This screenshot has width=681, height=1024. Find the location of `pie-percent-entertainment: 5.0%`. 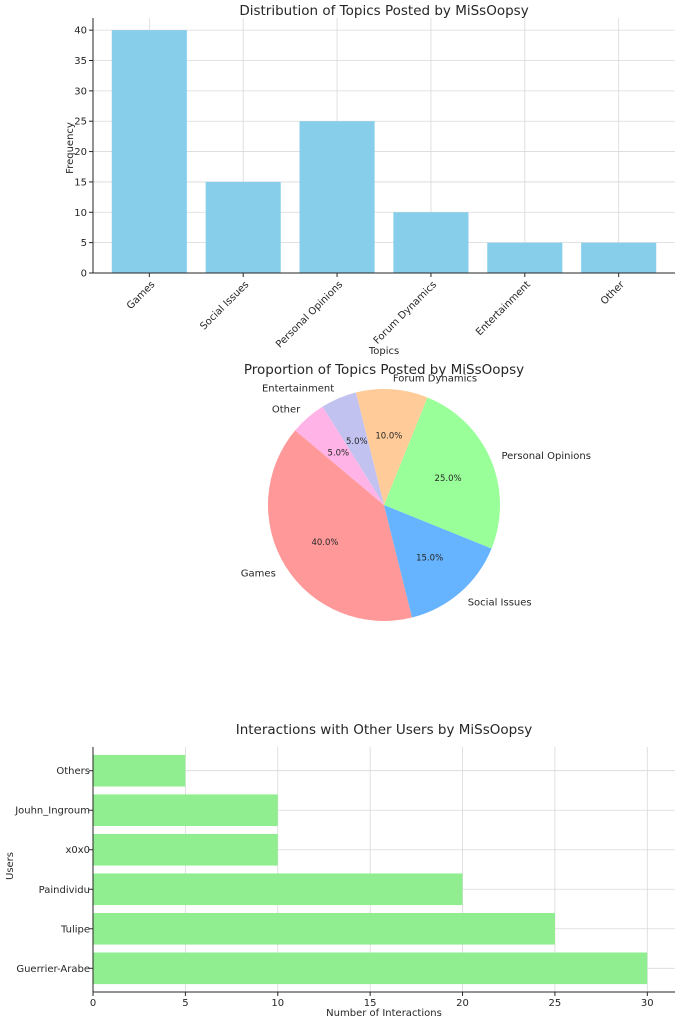

pie-percent-entertainment: 5.0% is located at coordinates (357, 442).